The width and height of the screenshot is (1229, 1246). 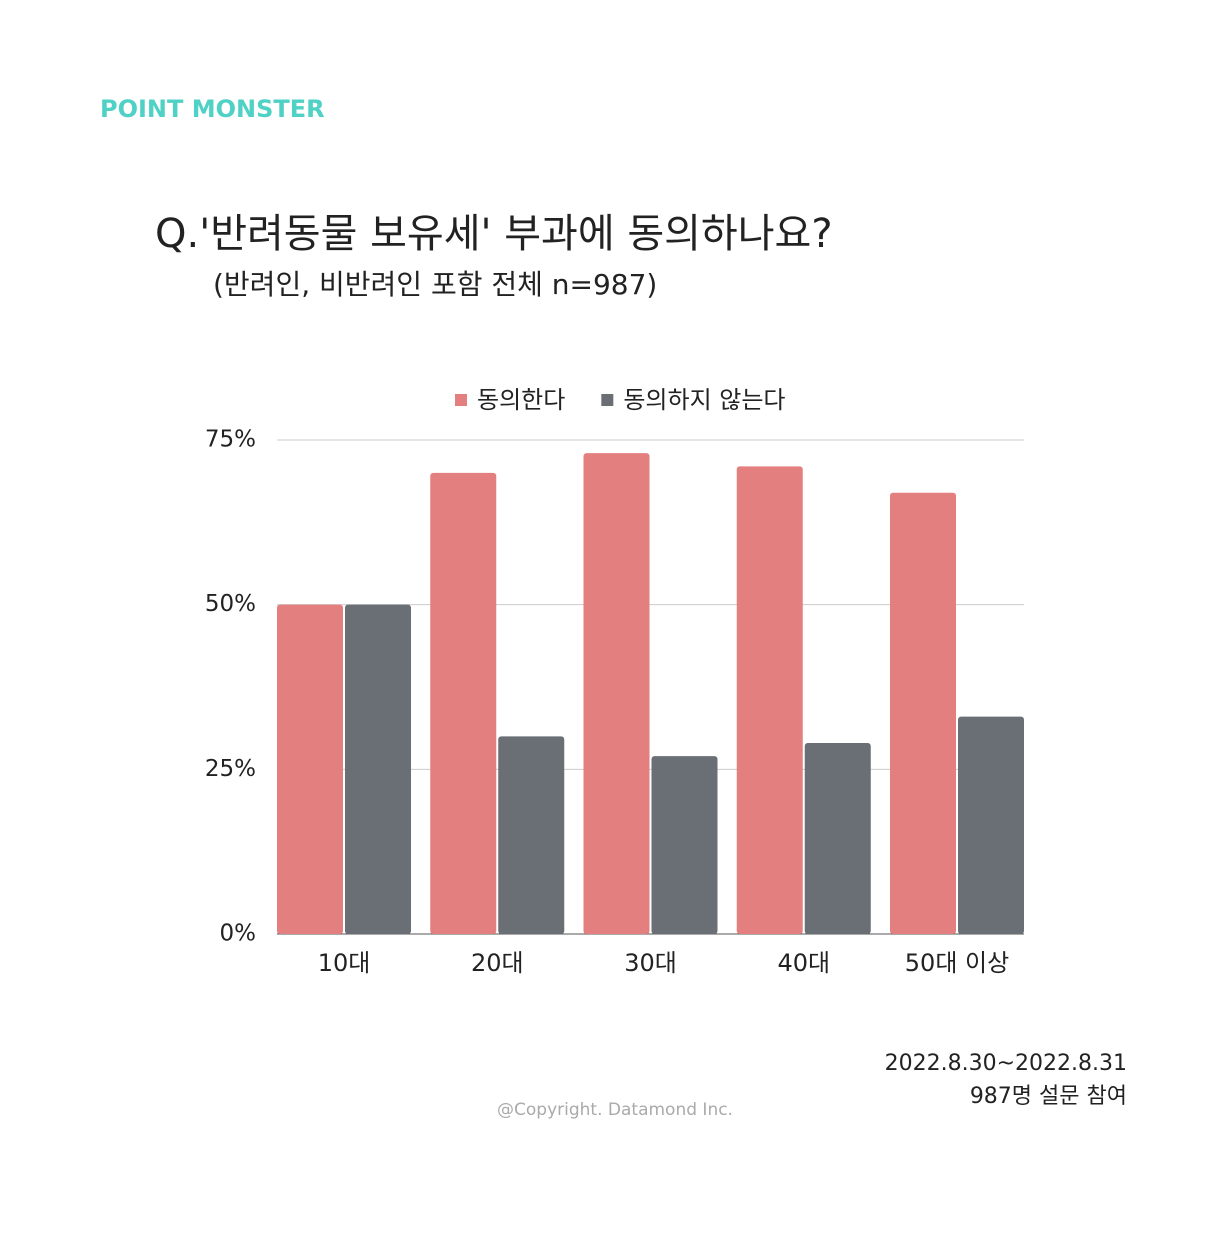 I want to click on copyright: @Copyright. Datamond Inc., so click(x=615, y=1110).